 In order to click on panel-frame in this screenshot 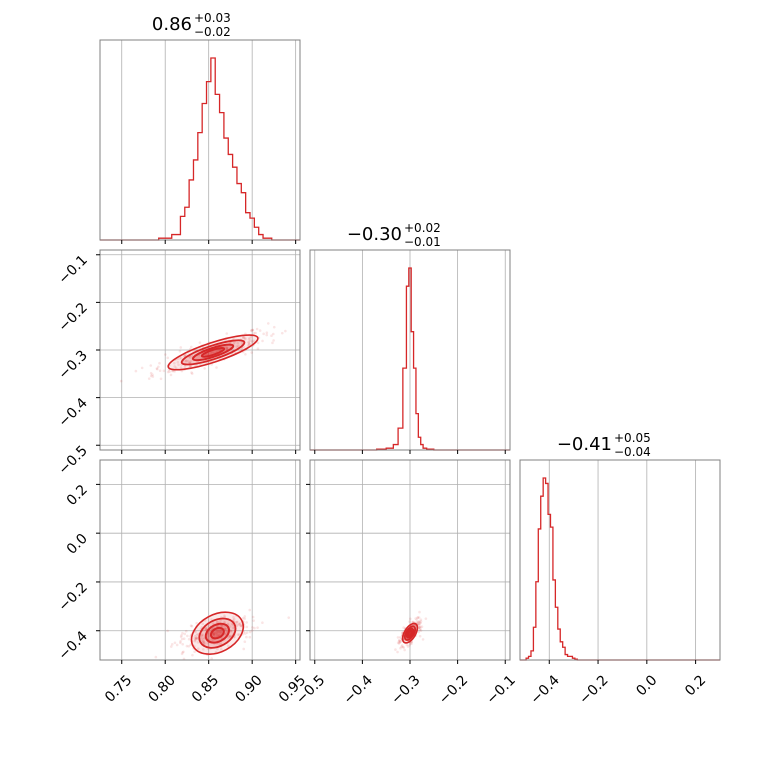, I will do `click(620, 560)`.